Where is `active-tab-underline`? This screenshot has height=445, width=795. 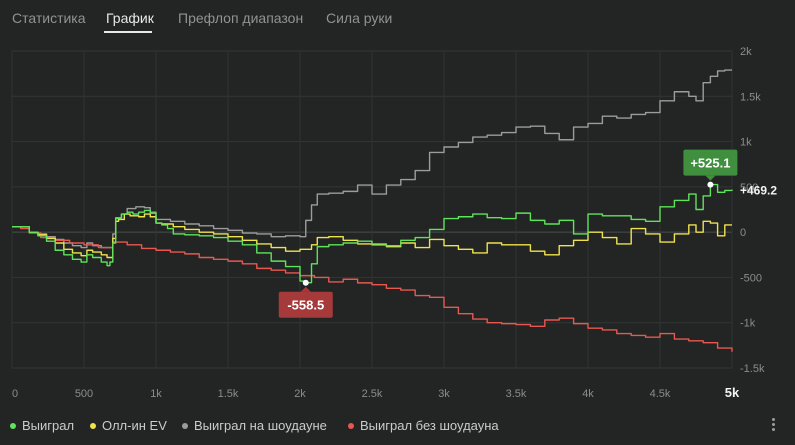 active-tab-underline is located at coordinates (128, 32).